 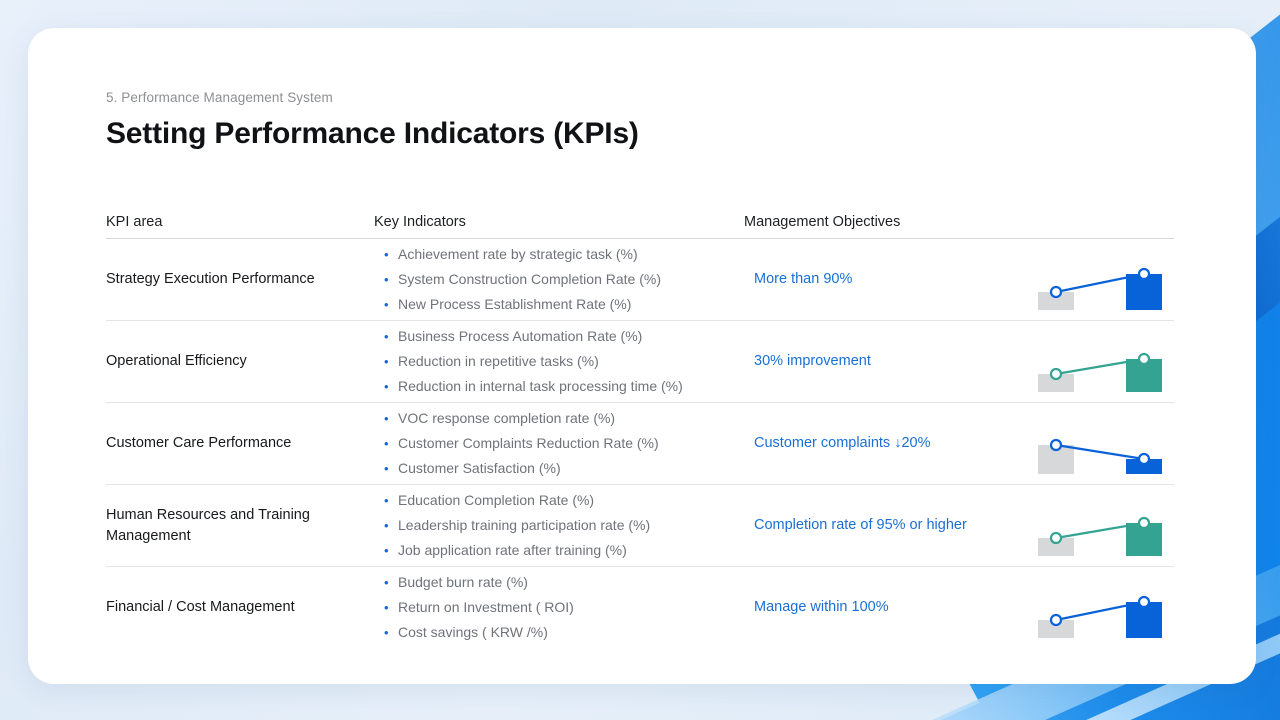 I want to click on key-indicator-text: Budget burn rate (%), so click(x=463, y=582).